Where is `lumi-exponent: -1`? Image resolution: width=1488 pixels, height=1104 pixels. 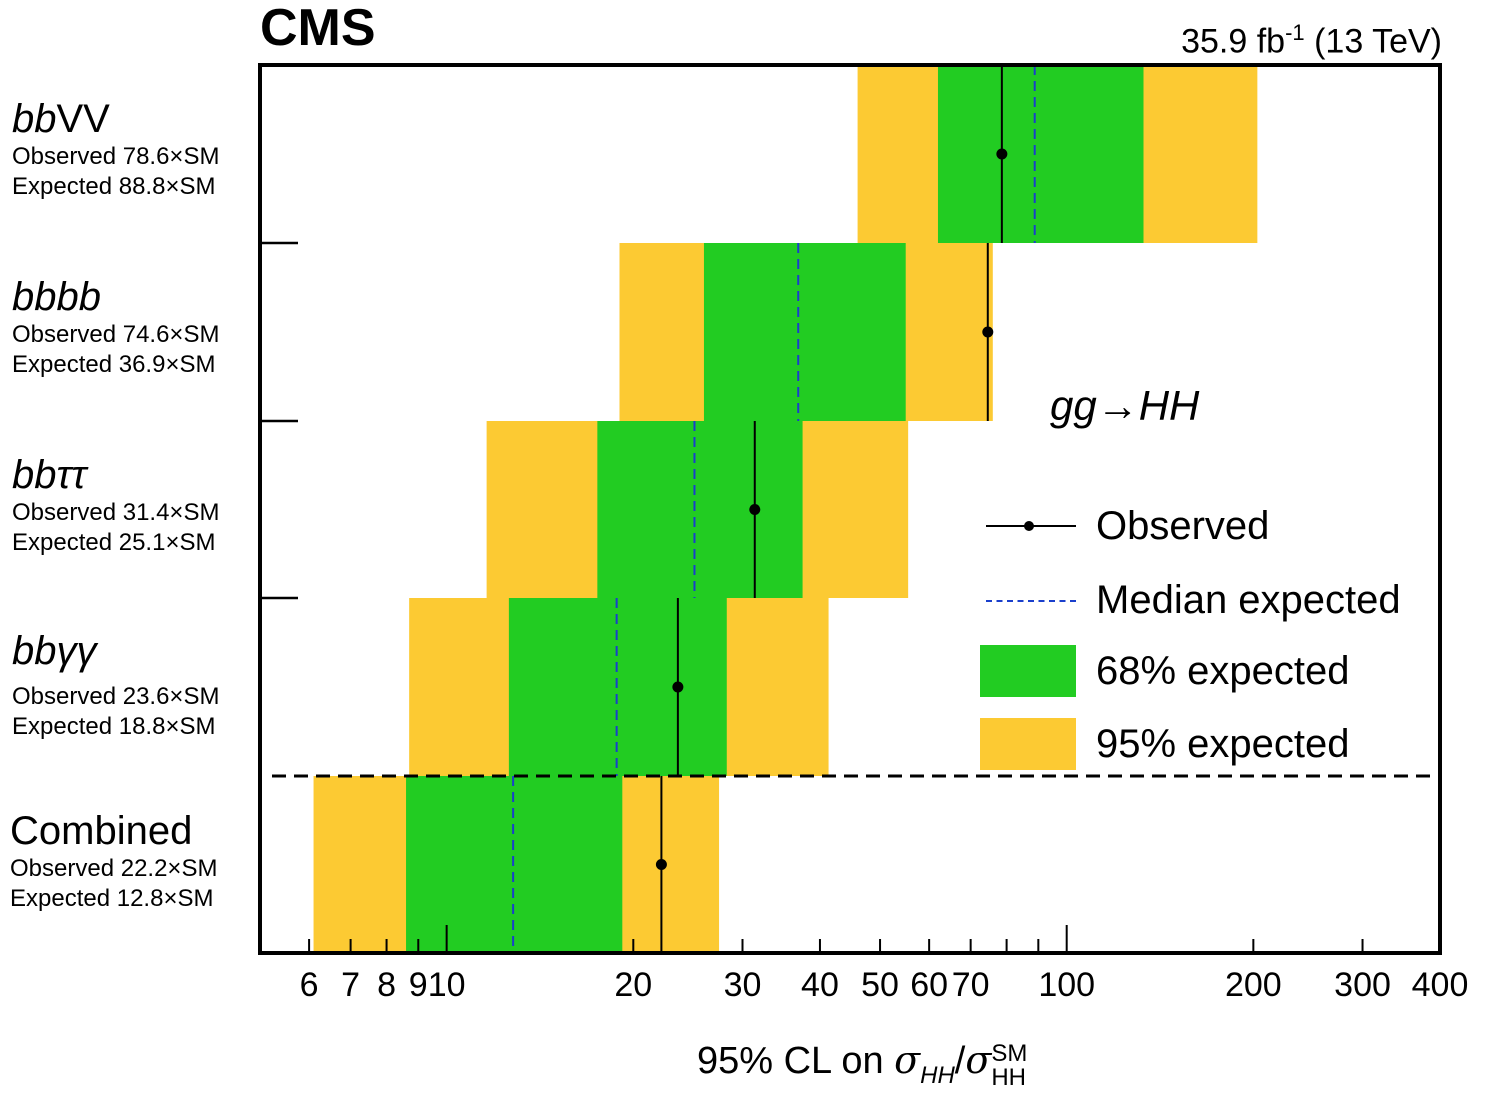
lumi-exponent: -1 is located at coordinates (1295, 32).